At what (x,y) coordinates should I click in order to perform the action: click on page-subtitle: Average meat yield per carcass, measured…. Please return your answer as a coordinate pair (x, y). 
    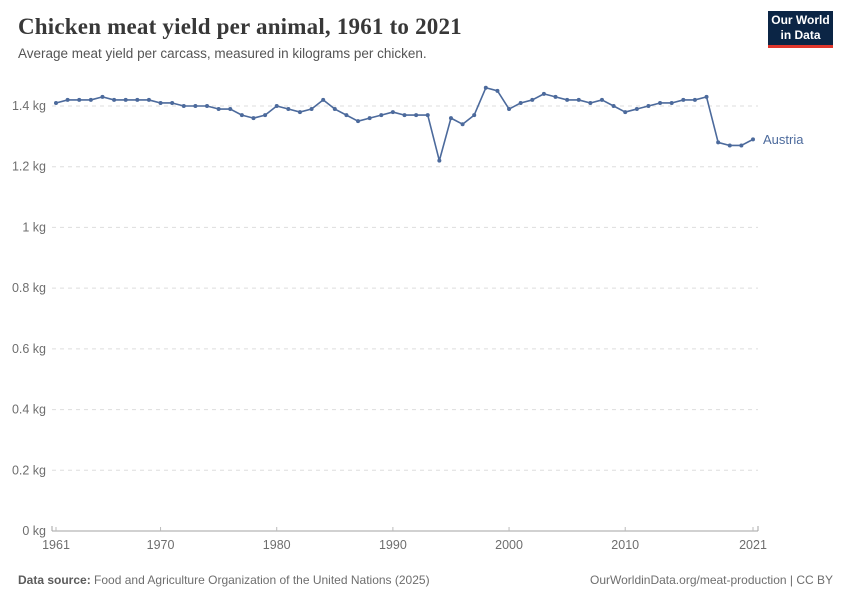
    Looking at the image, I should click on (222, 53).